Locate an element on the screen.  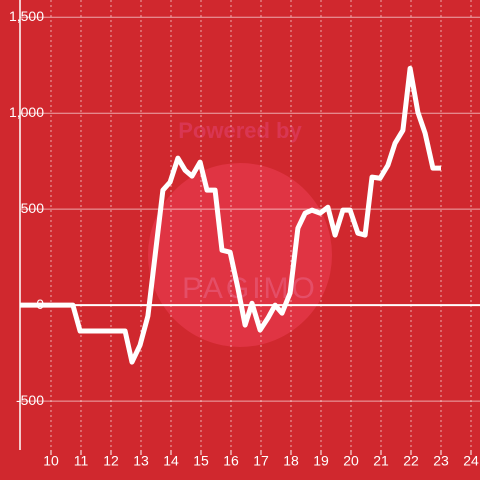
x-tick-label: 13 is located at coordinates (141, 461).